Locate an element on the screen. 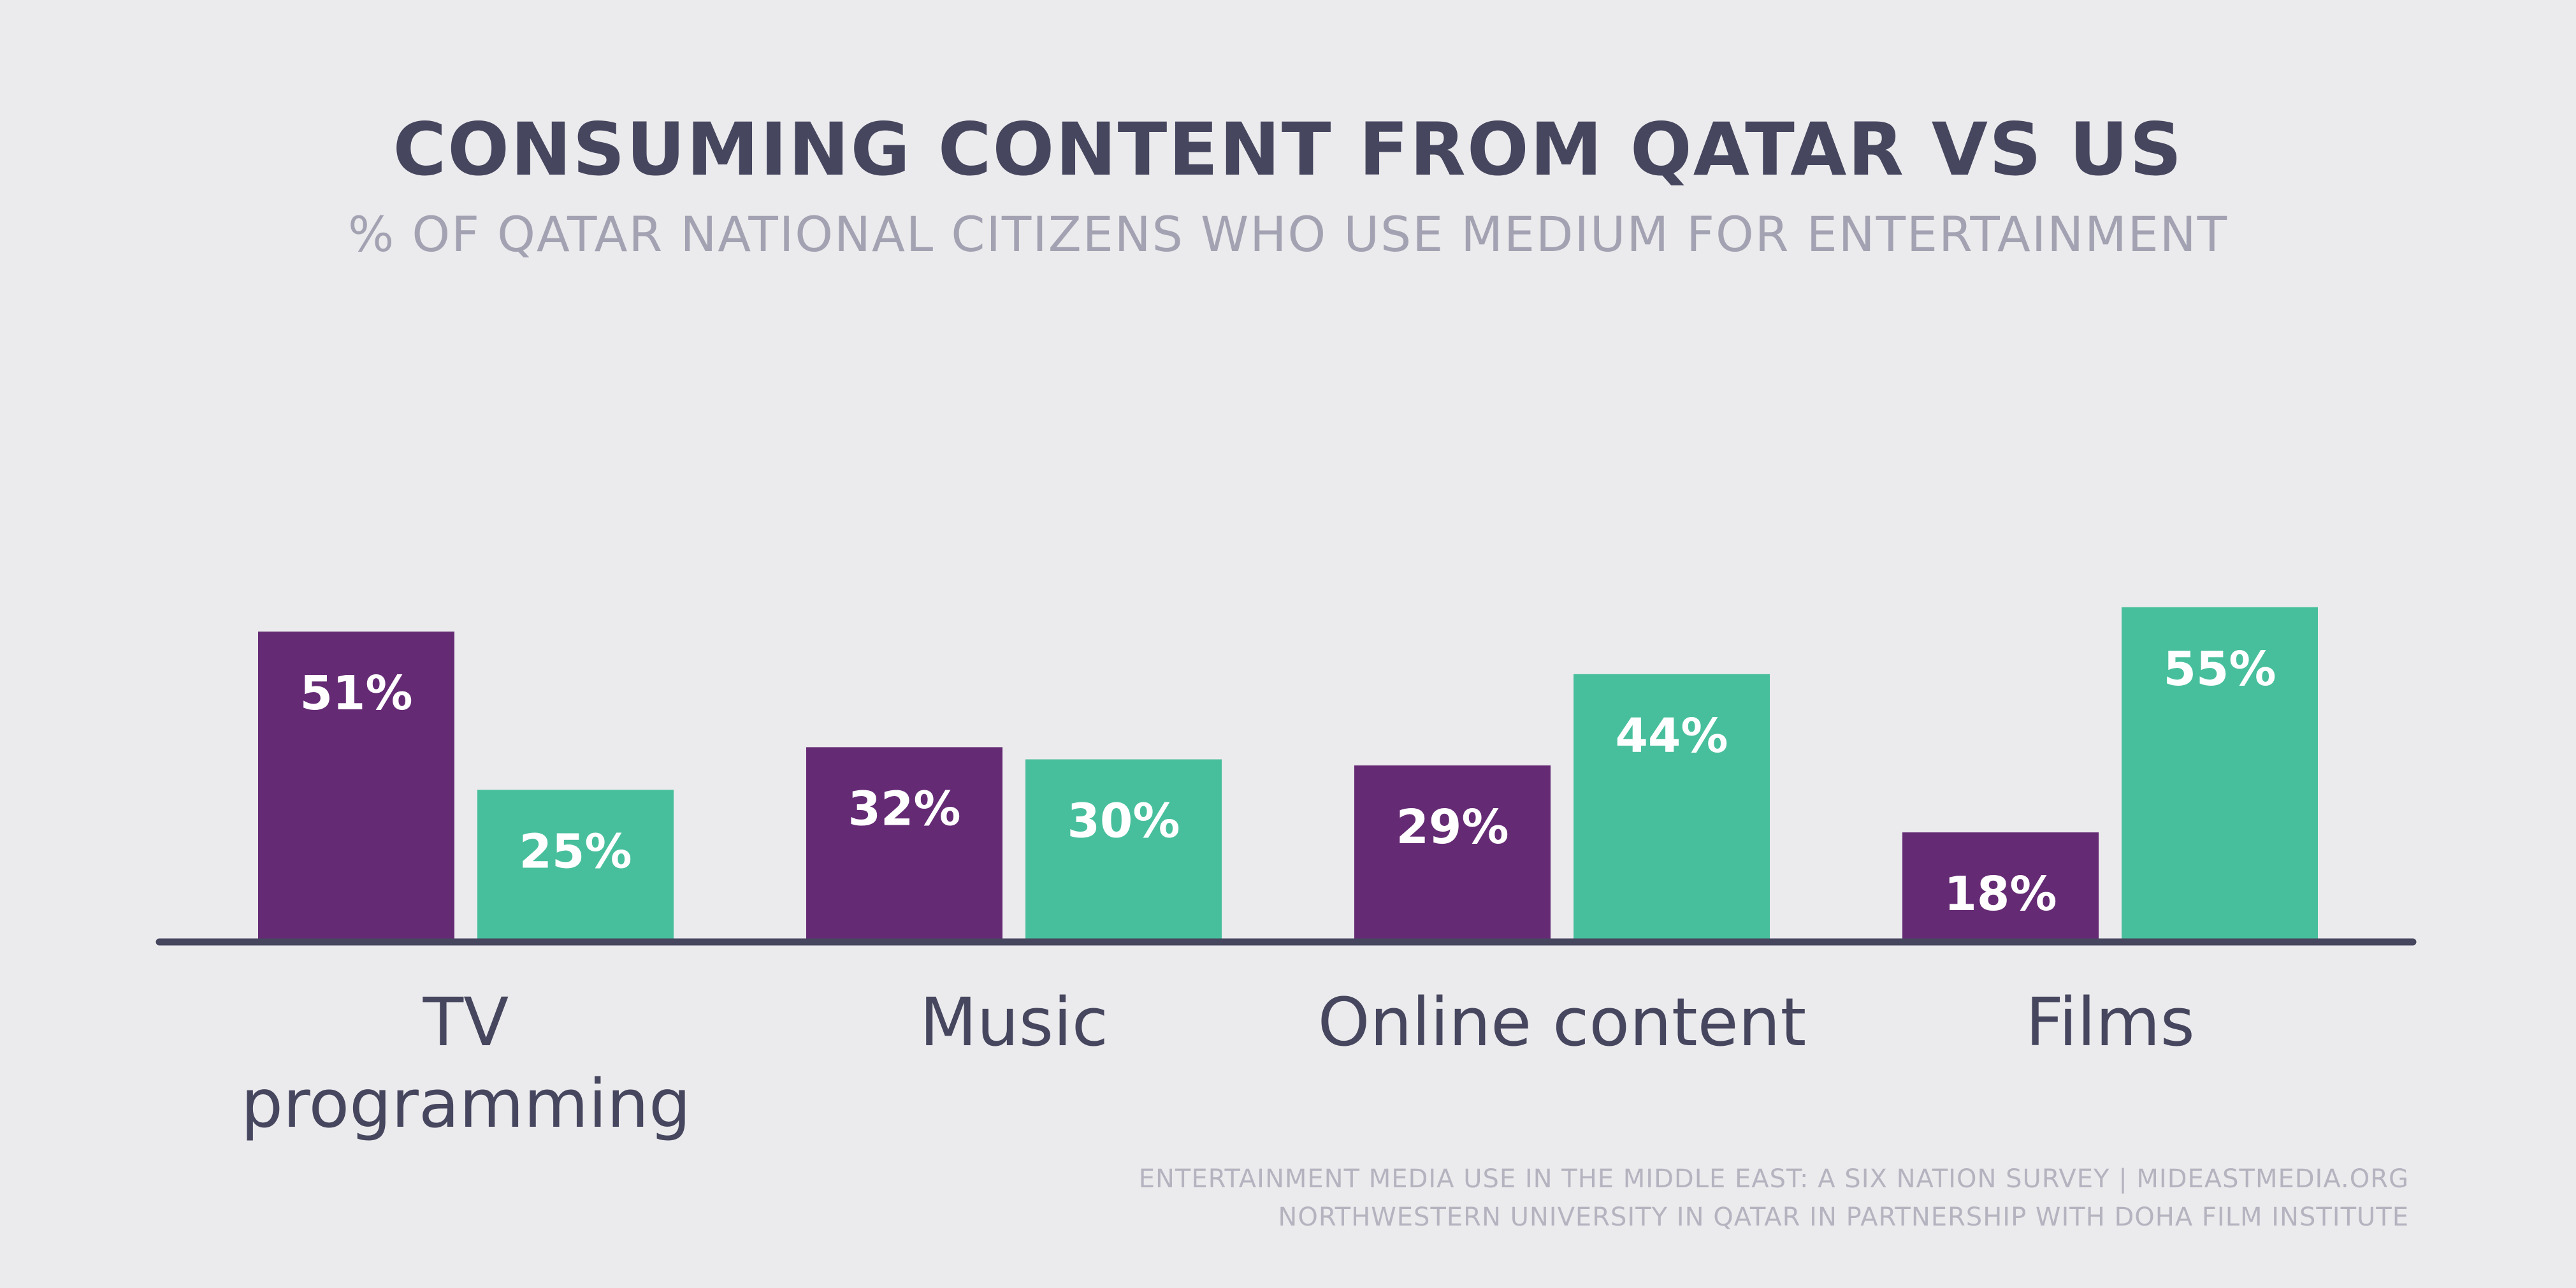  bar-value-label: 55% is located at coordinates (2219, 669).